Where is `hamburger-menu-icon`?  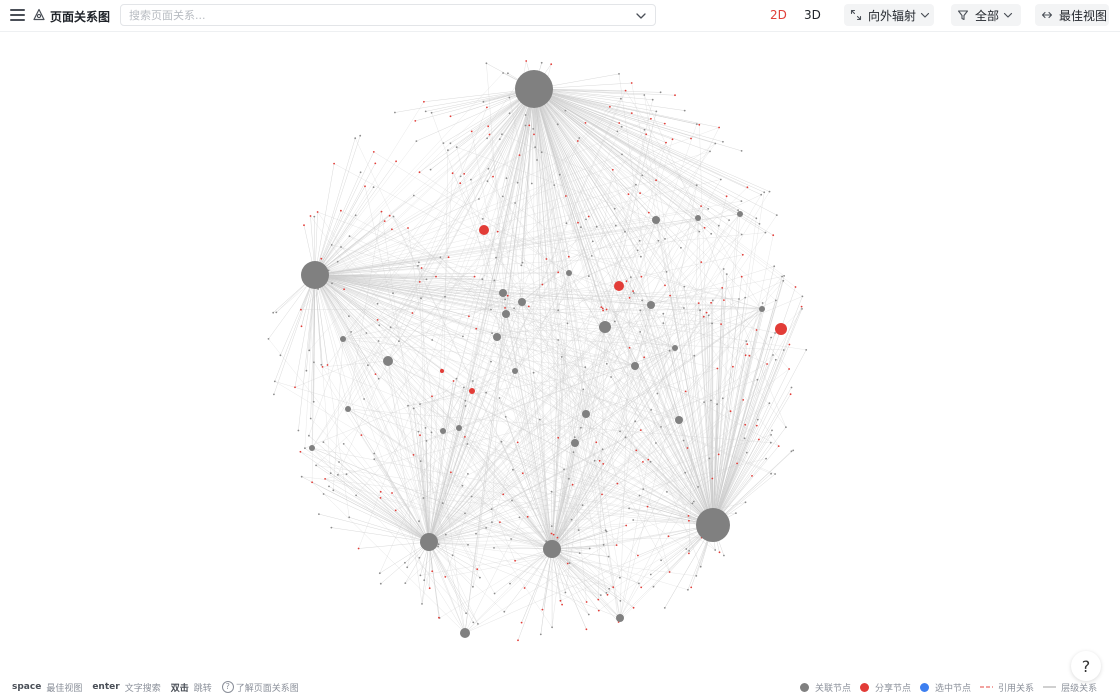 hamburger-menu-icon is located at coordinates (18, 15).